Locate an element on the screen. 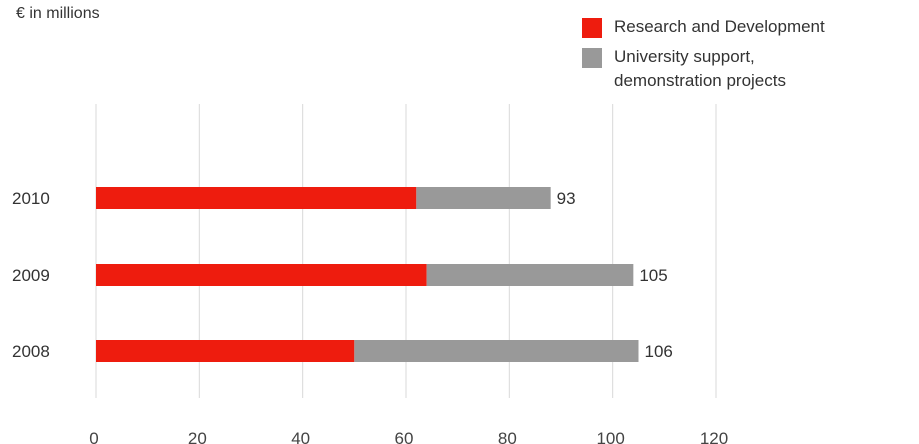 This screenshot has width=919, height=444. bar-segment-university-2010 is located at coordinates (483, 198).